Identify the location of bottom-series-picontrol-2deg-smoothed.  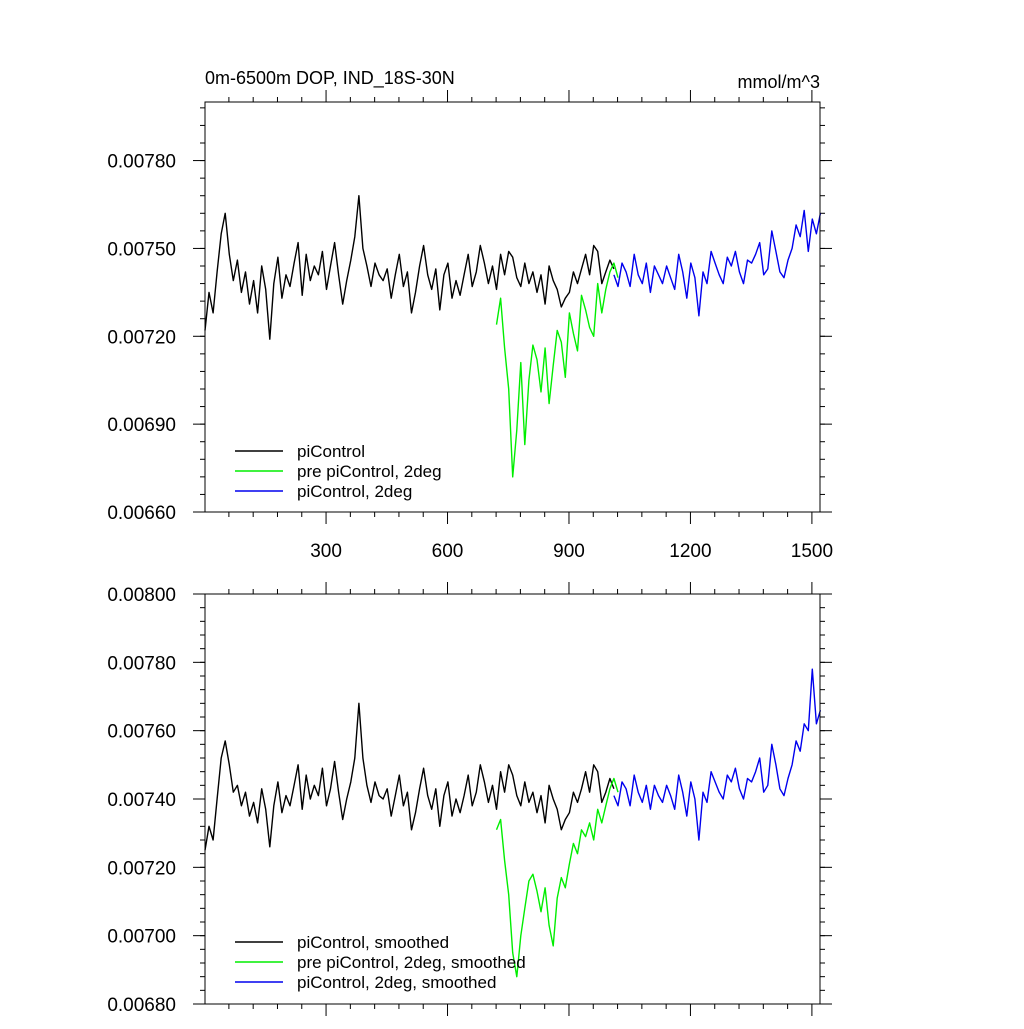
(717, 754).